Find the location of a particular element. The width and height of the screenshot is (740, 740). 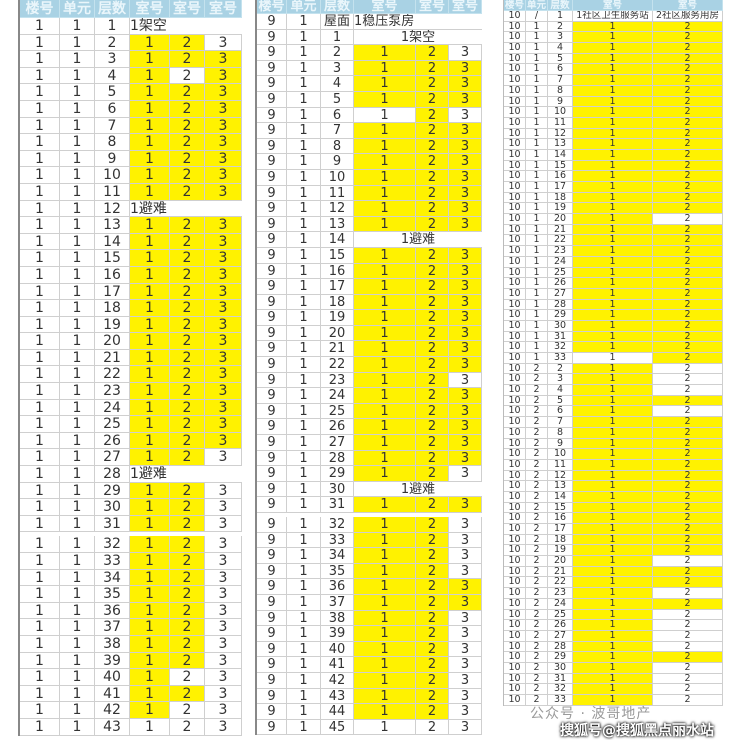

floor-cell: 28 is located at coordinates (337, 458).